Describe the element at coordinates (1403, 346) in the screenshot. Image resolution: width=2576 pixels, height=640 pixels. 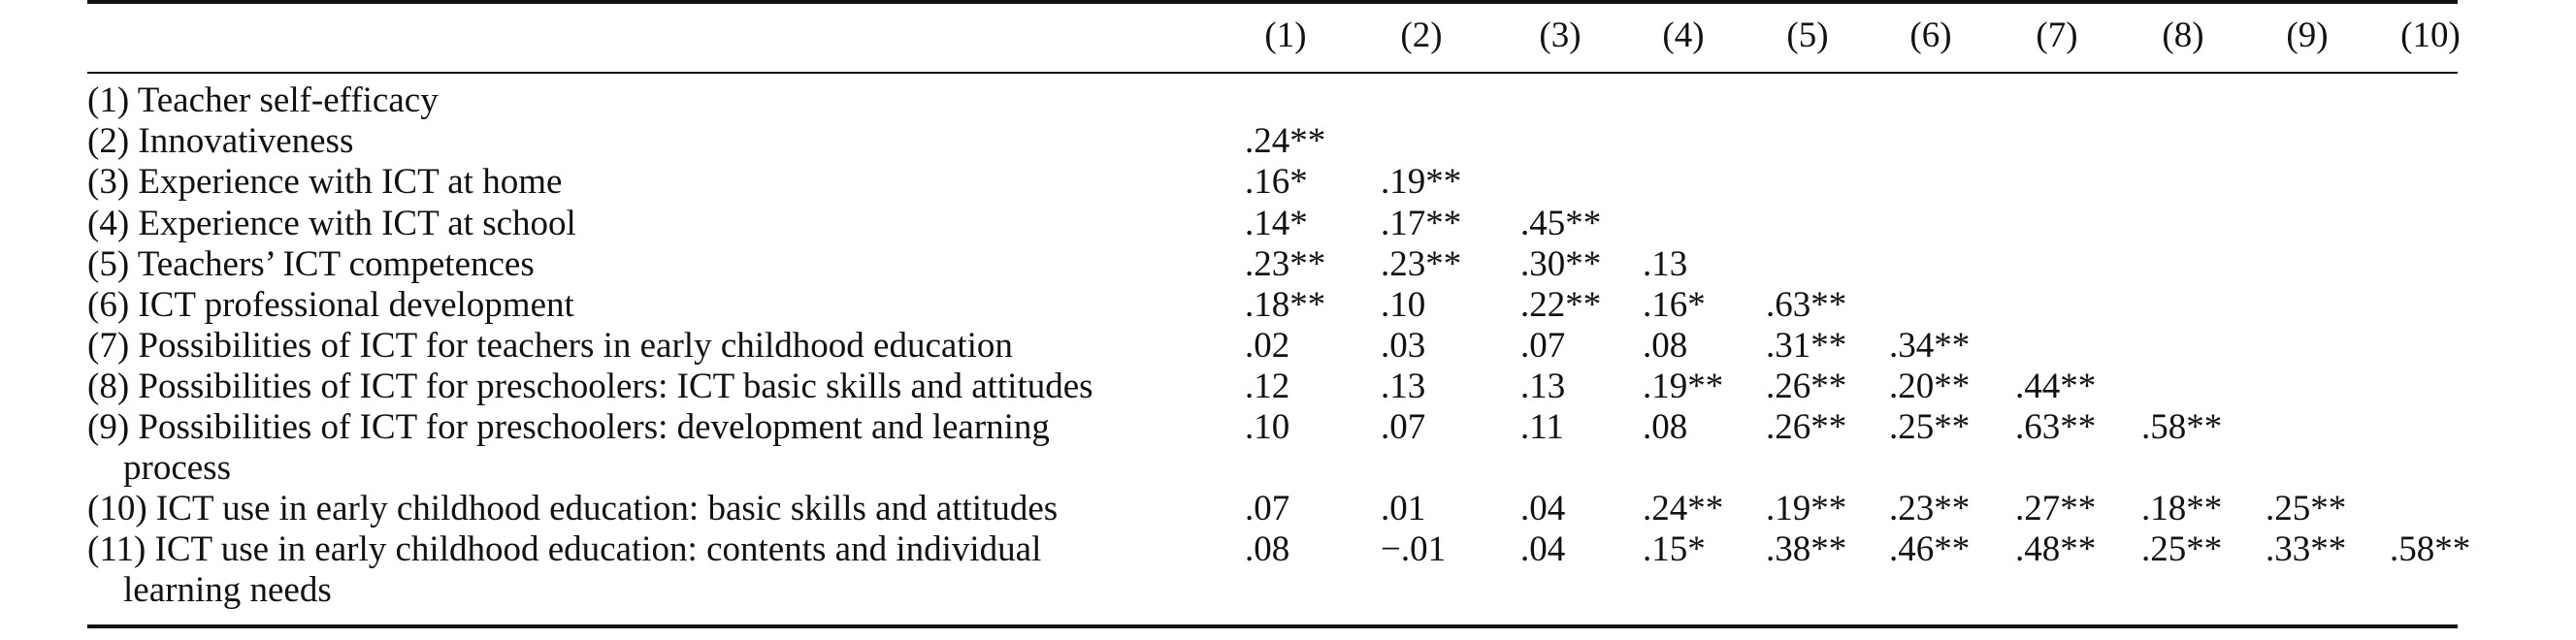
I see `table-cell: .03` at that location.